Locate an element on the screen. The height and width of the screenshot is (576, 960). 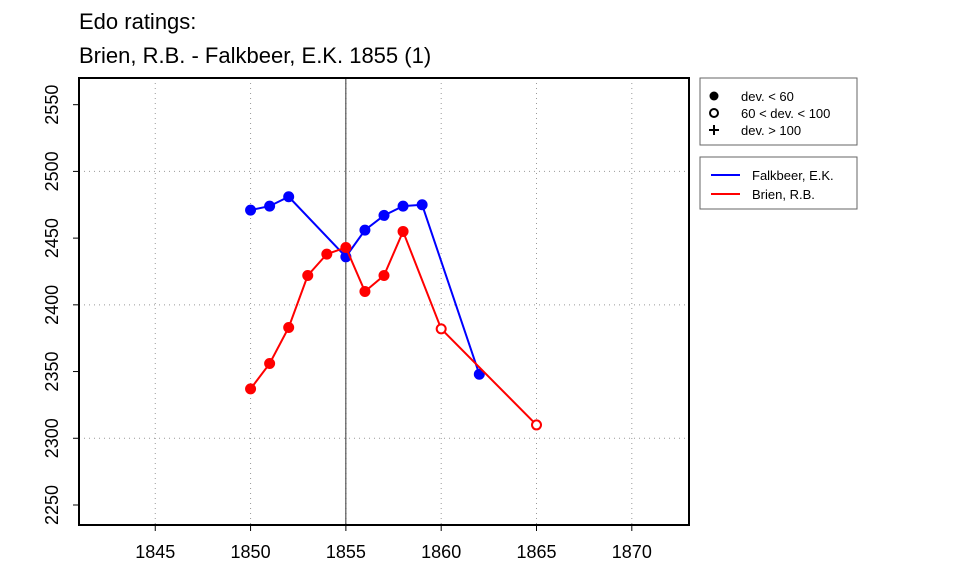
series-group is located at coordinates (393, 311).